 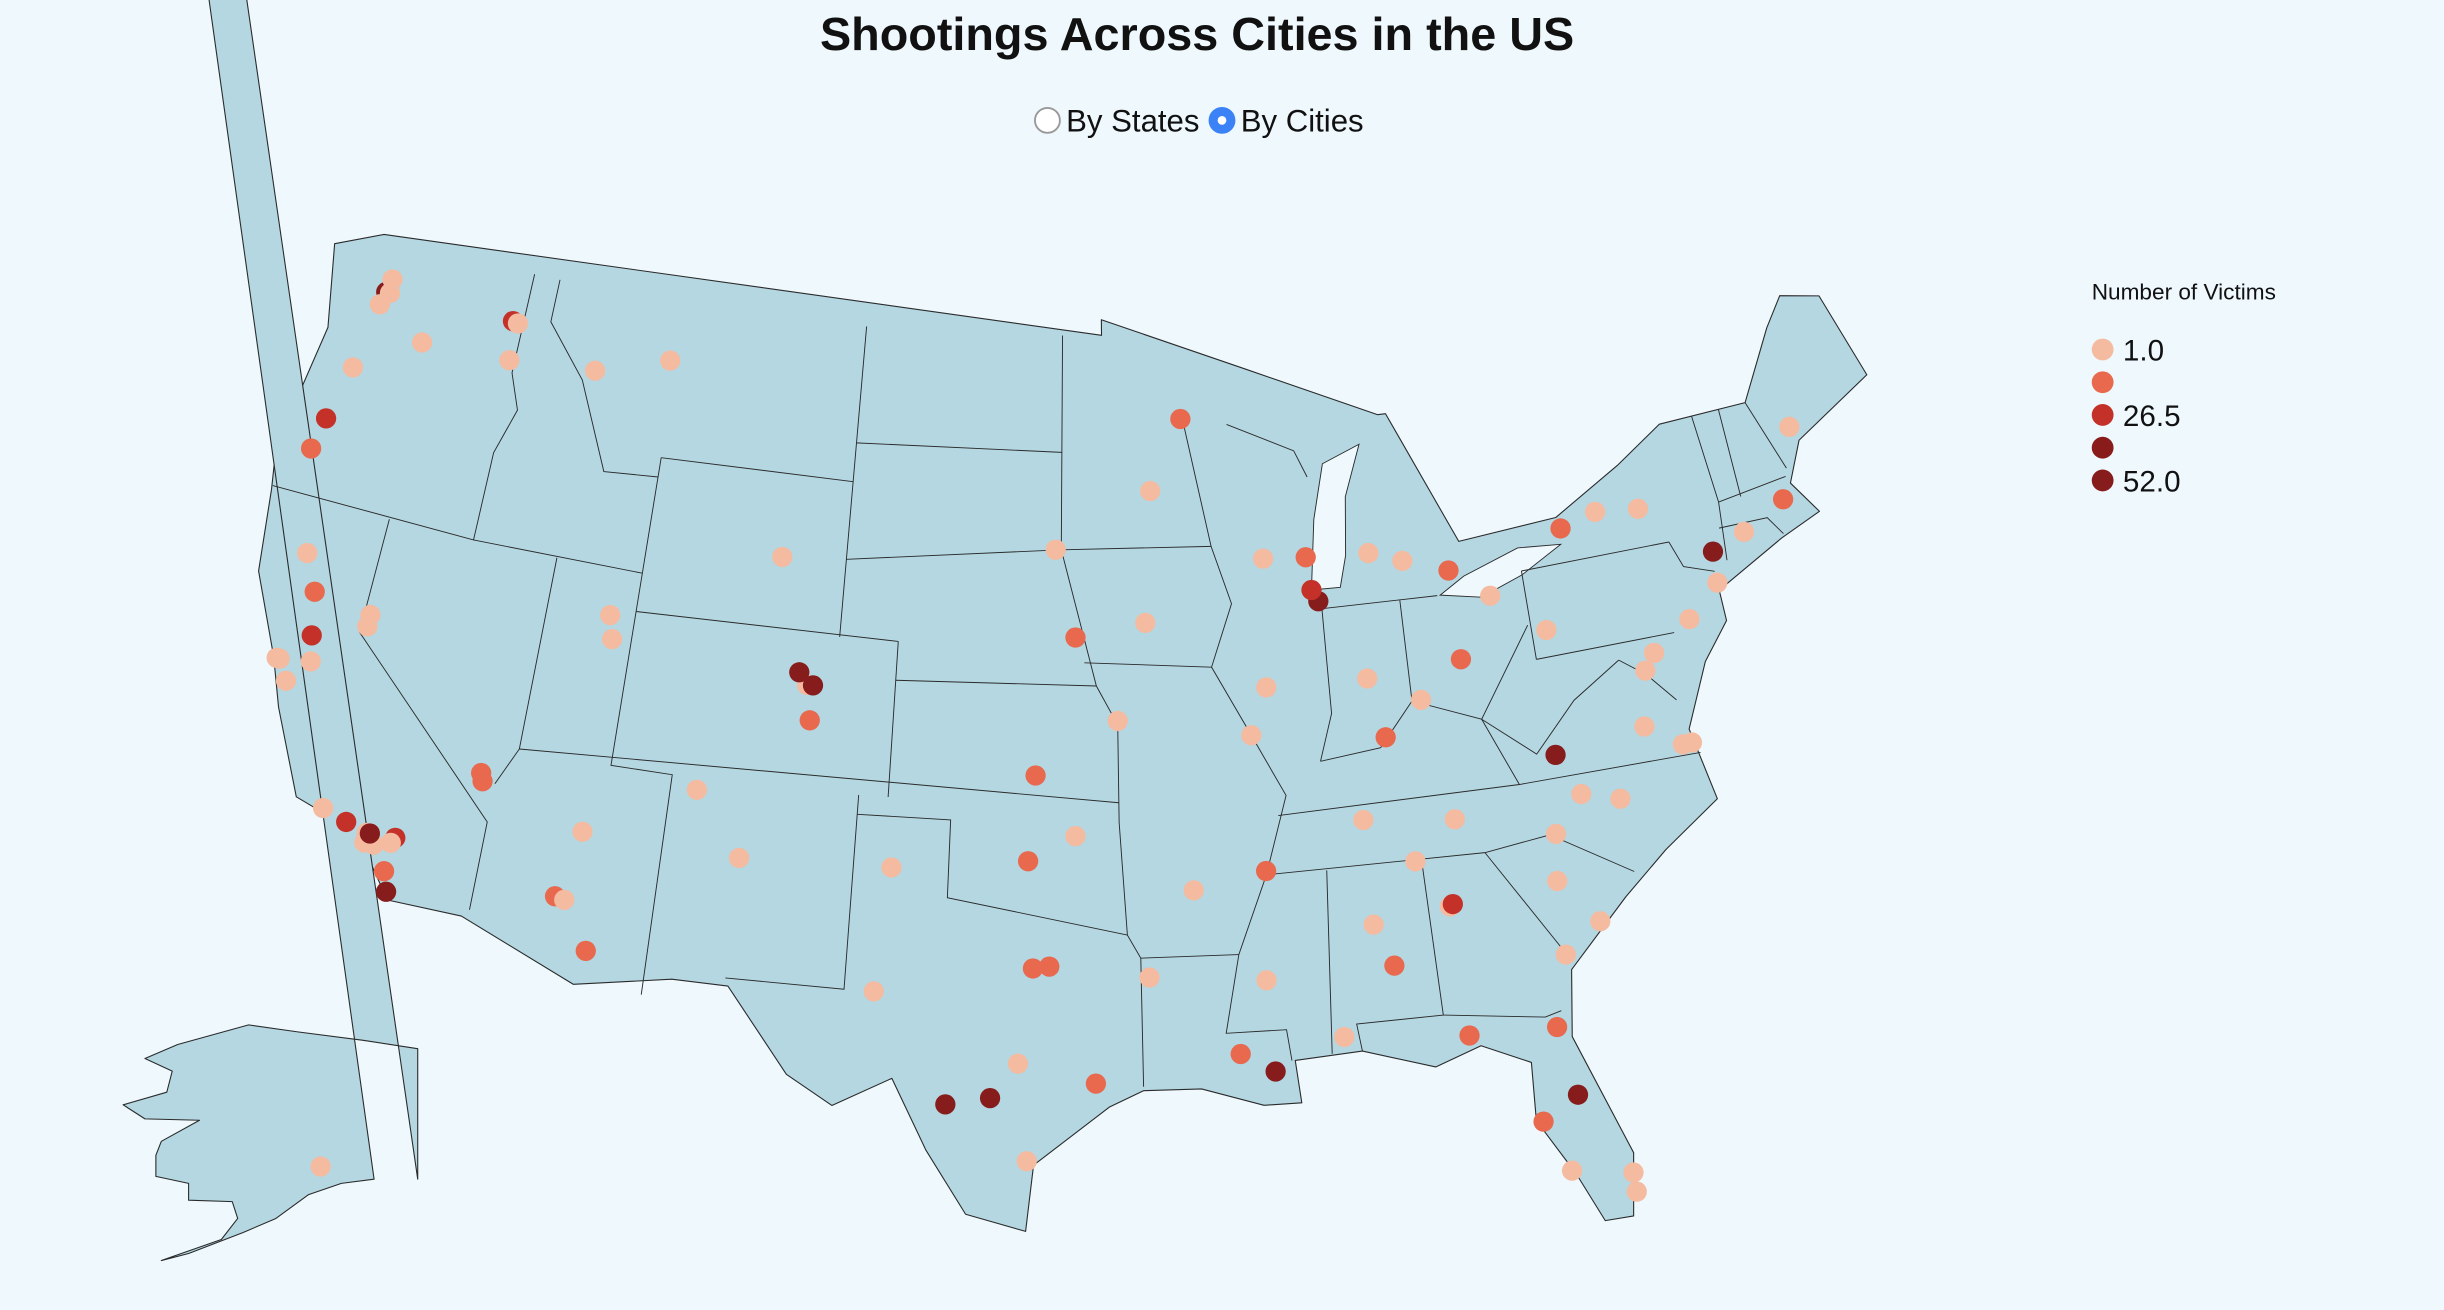 What do you see at coordinates (1132, 120) in the screenshot?
I see `radio-label: By States` at bounding box center [1132, 120].